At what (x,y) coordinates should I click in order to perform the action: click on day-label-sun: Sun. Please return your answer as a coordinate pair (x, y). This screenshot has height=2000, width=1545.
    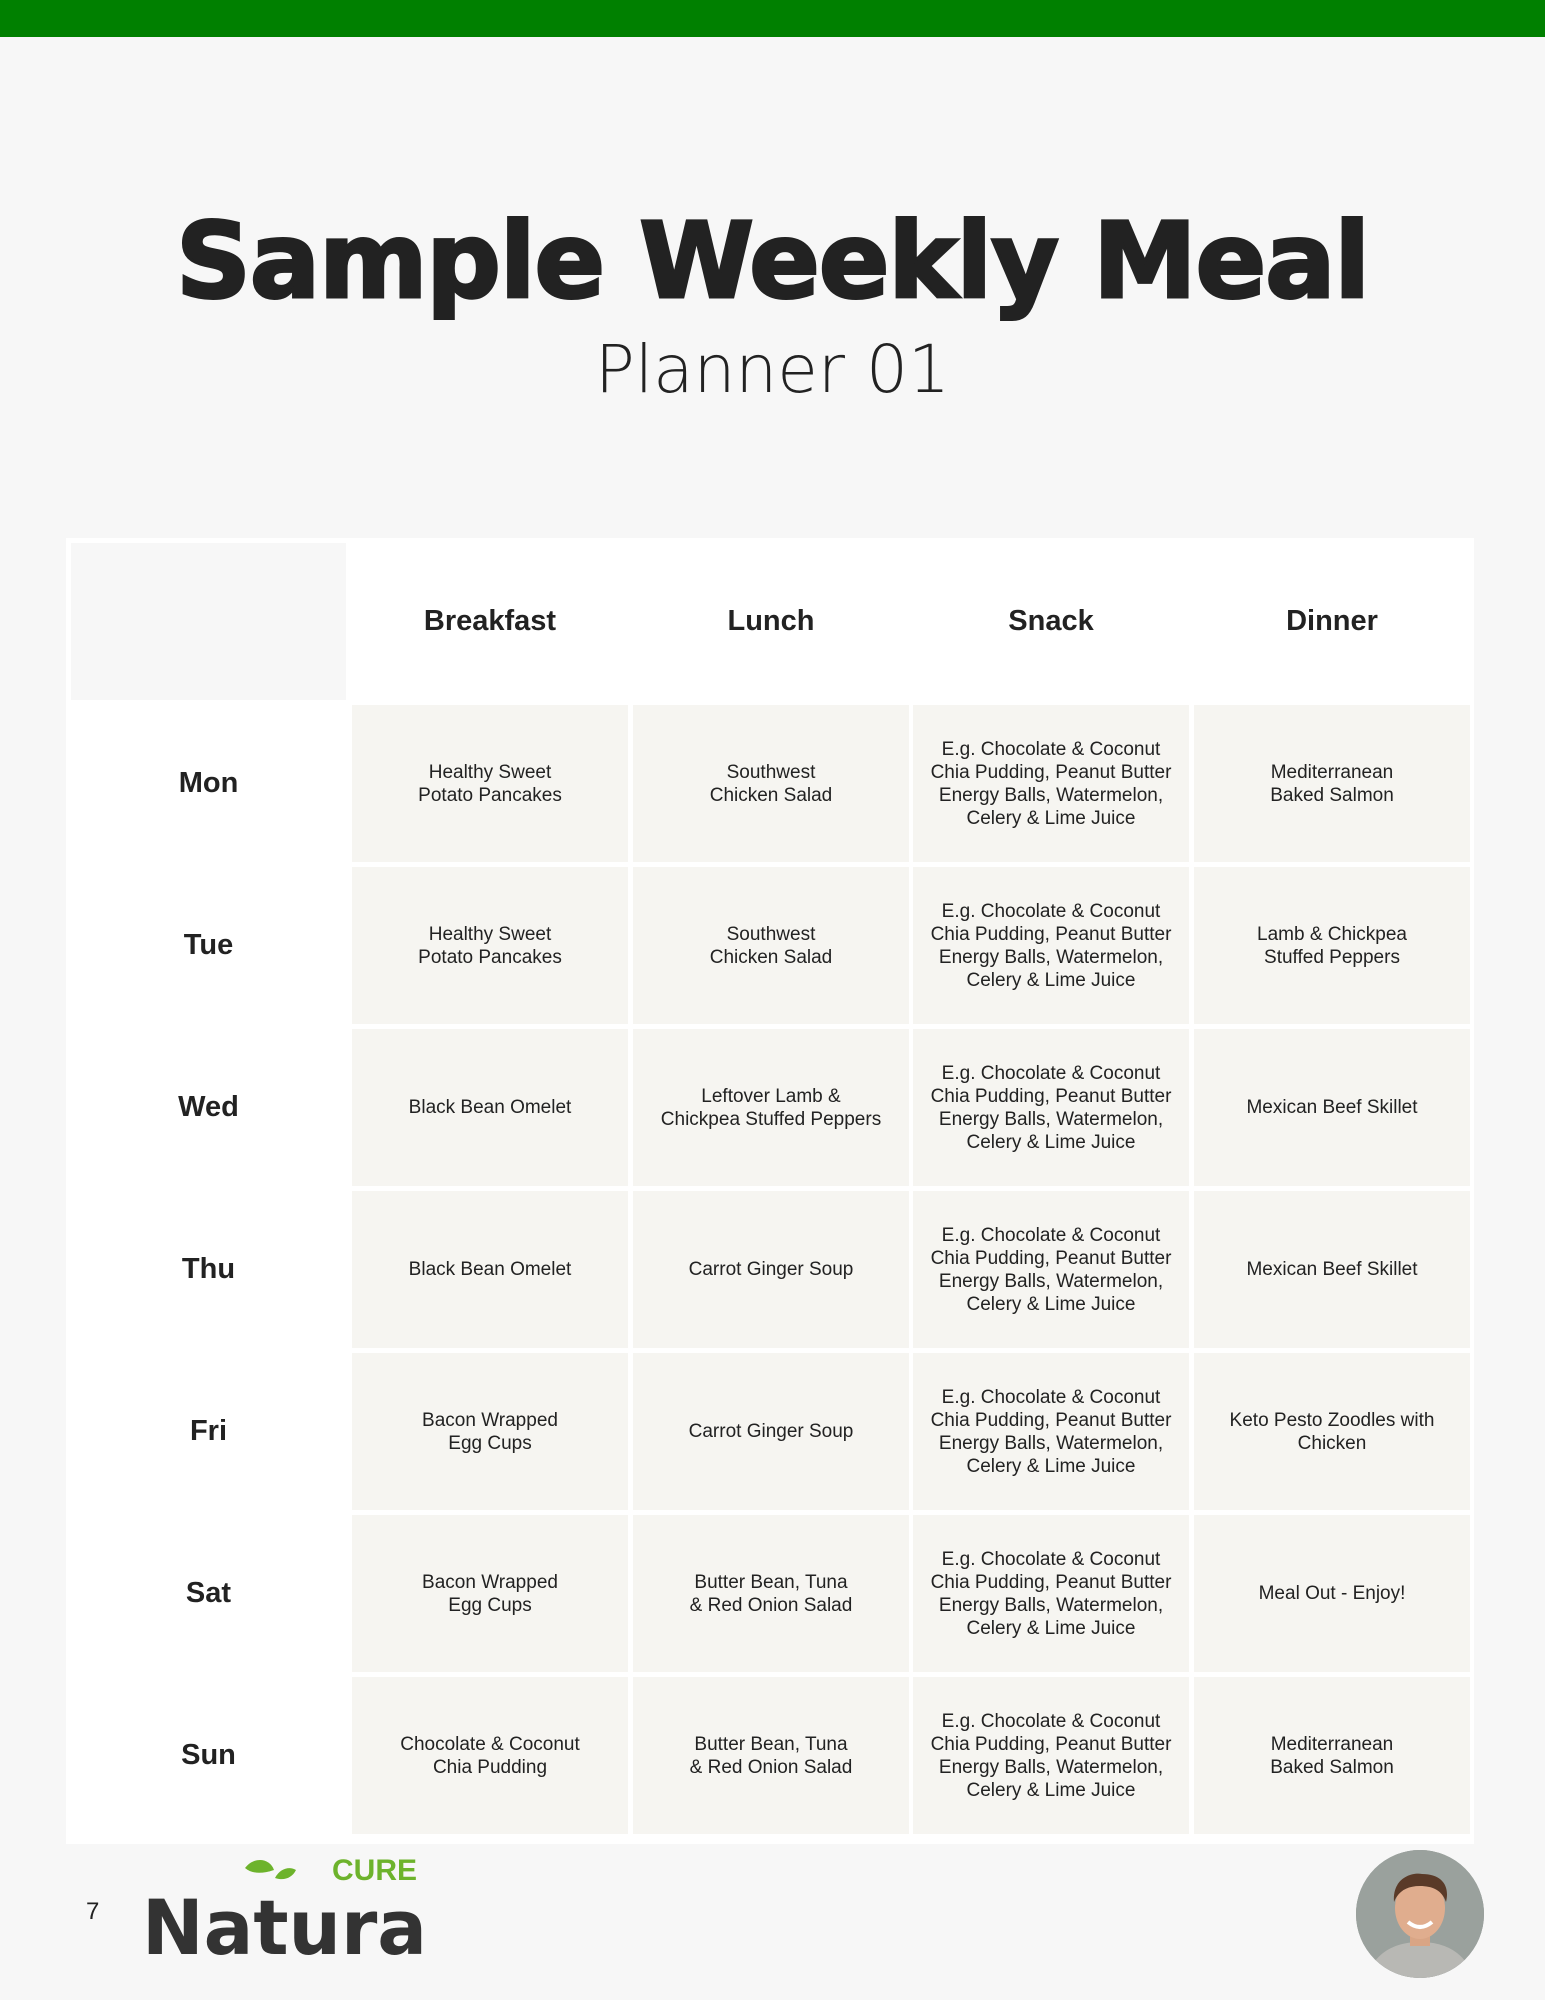
    Looking at the image, I should click on (208, 1755).